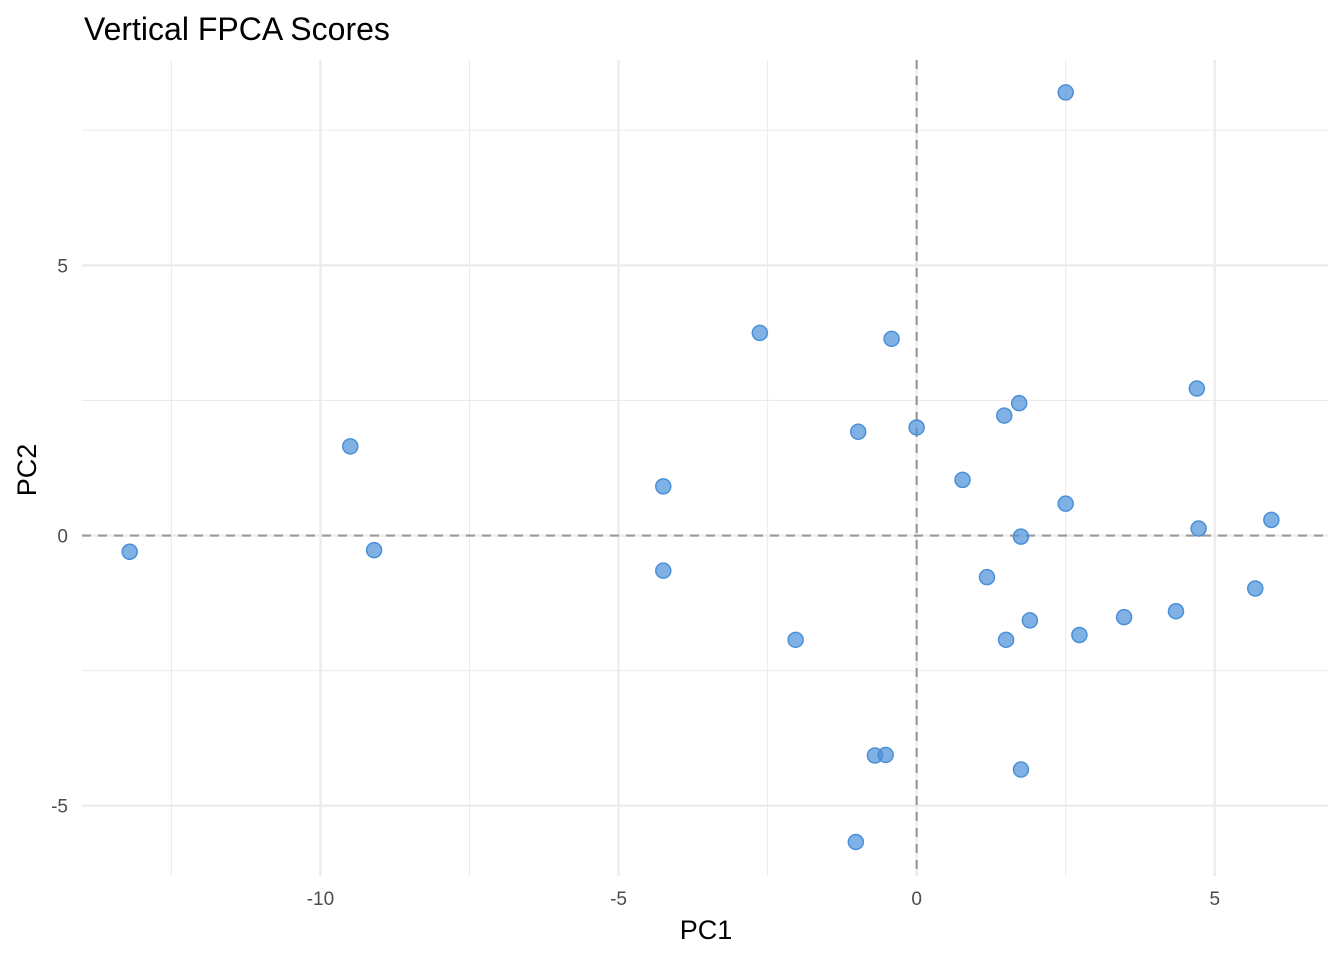 This screenshot has height=960, width=1344. Describe the element at coordinates (618, 899) in the screenshot. I see `x-tick-label: -5` at that location.